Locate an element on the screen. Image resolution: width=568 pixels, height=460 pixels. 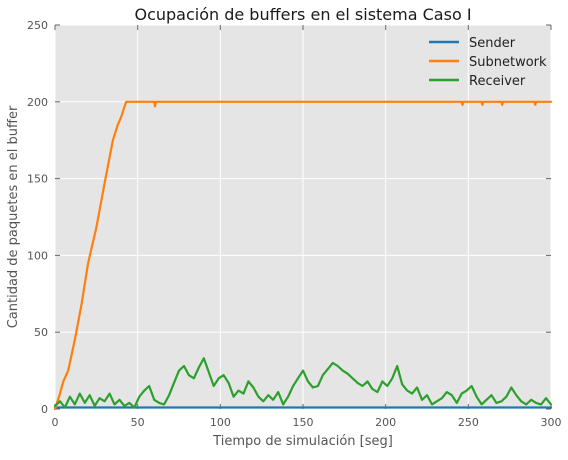
y-tick-label: 250 is located at coordinates (37, 25).